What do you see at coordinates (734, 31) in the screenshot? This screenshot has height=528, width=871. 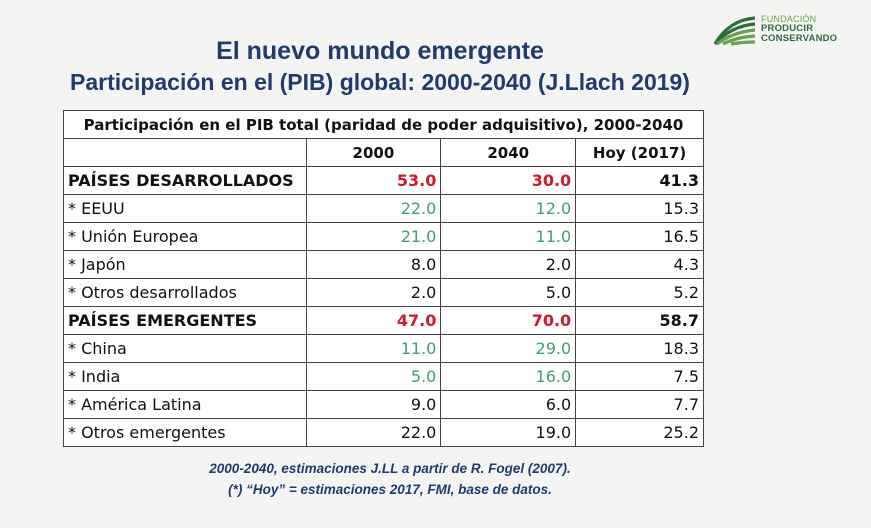 I see `field-furrows-icon` at bounding box center [734, 31].